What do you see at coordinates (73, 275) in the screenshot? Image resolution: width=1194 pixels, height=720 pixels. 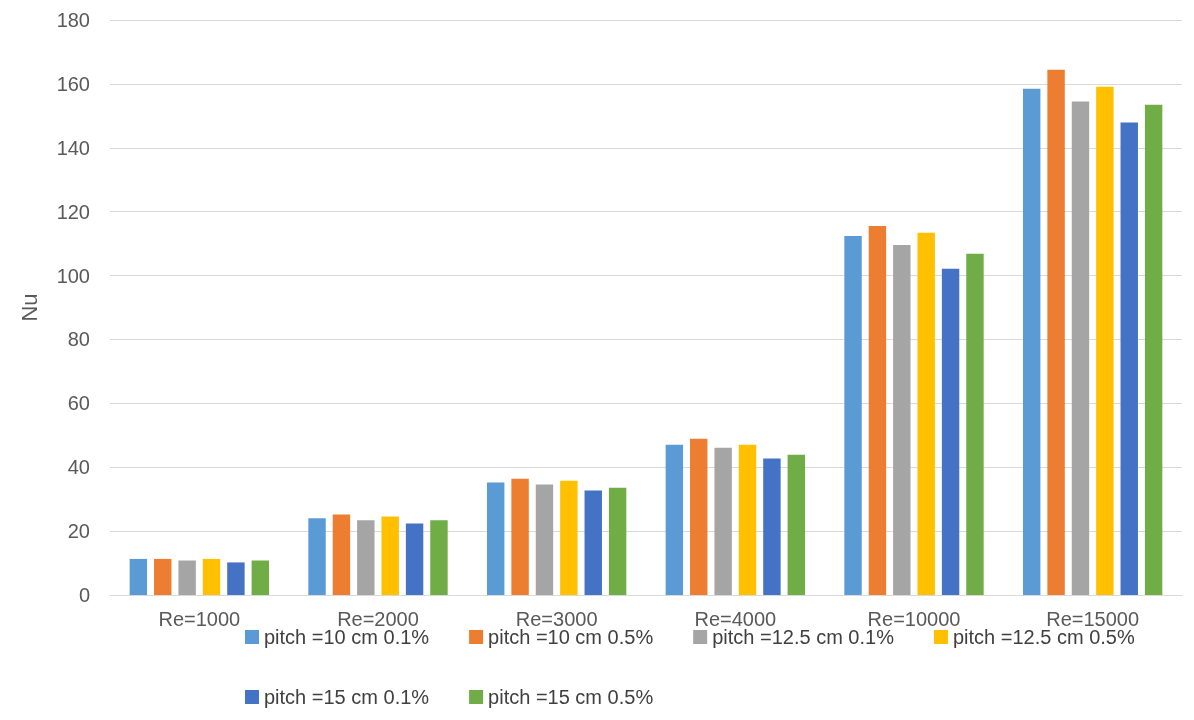 I see `y-tick-label: 100` at bounding box center [73, 275].